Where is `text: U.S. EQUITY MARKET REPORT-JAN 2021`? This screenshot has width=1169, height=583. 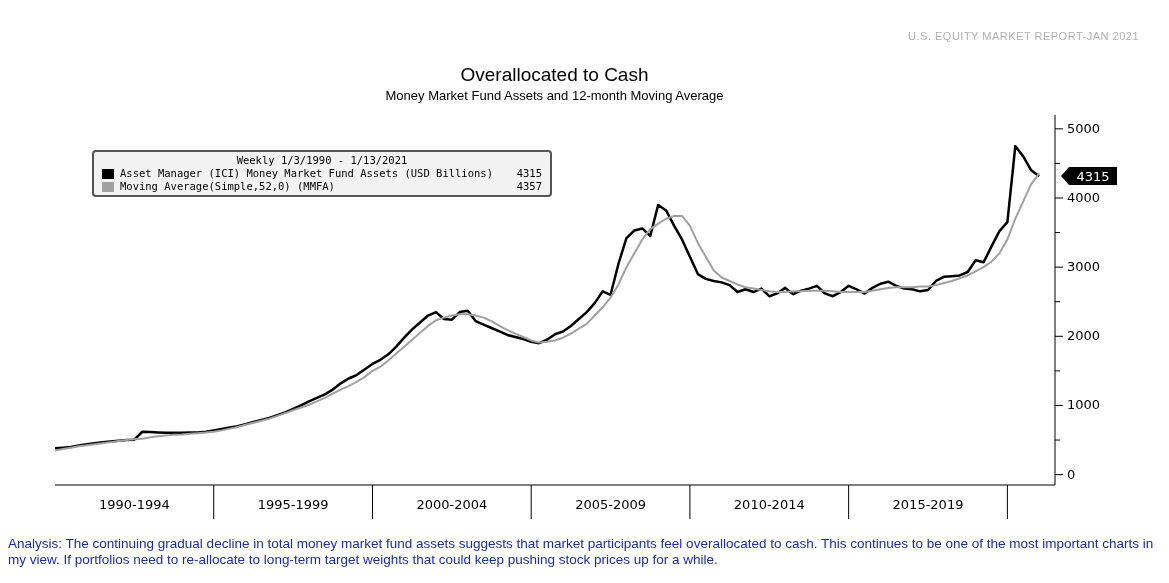 text: U.S. EQUITY MARKET REPORT-JAN 2021 is located at coordinates (1023, 36).